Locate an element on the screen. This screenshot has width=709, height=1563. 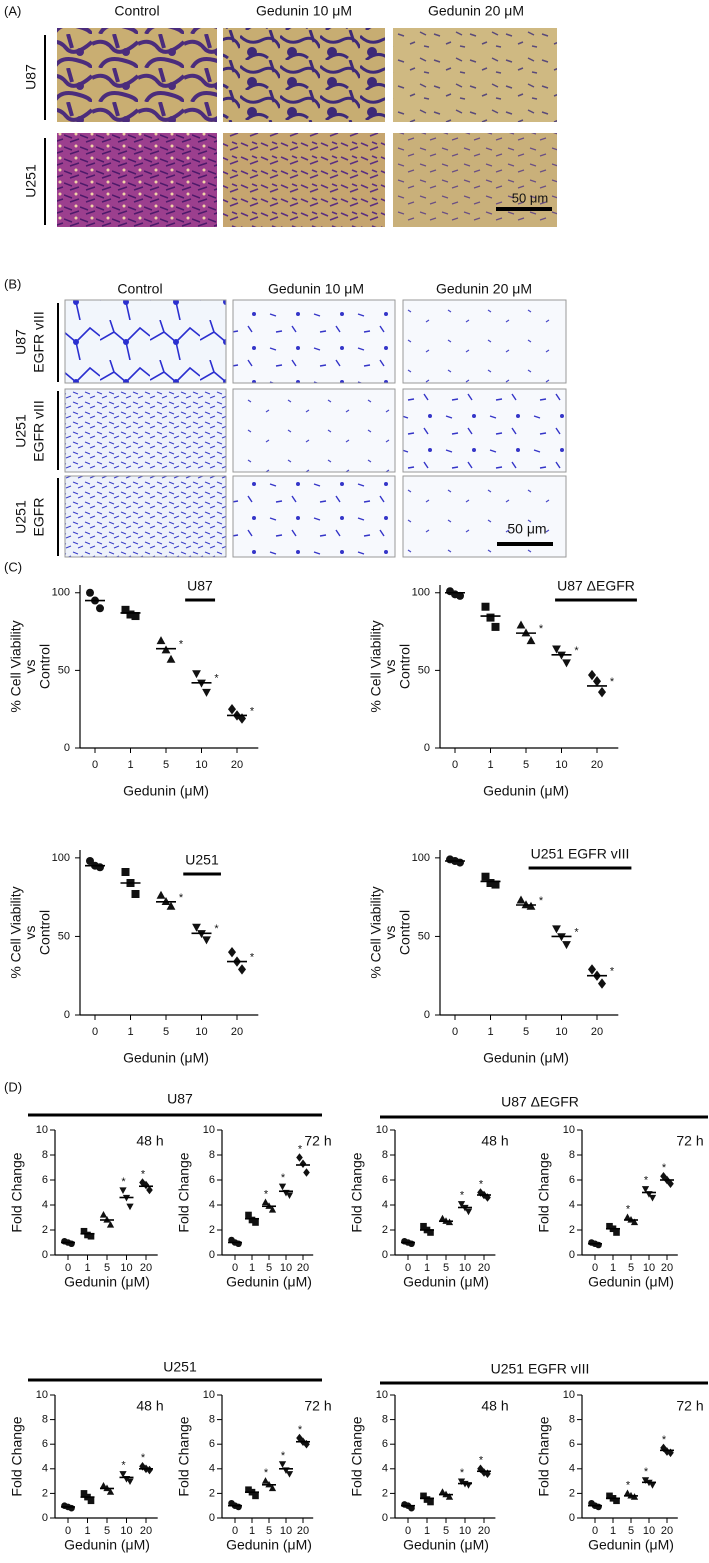
scale-bar-label: 50 μm is located at coordinates (530, 197).